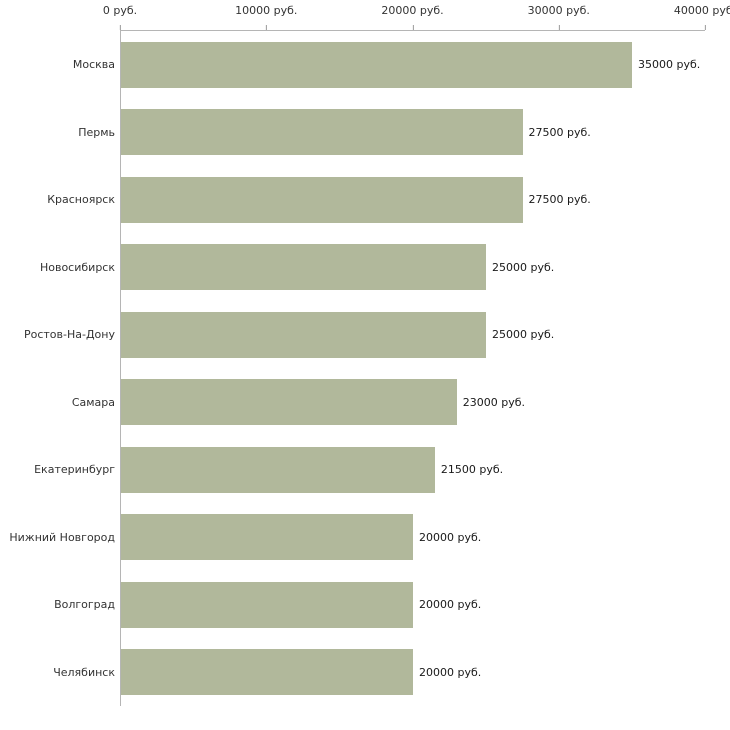 This screenshot has height=730, width=730. Describe the element at coordinates (266, 10) in the screenshot. I see `x-tick-label: 10000 руб.` at that location.